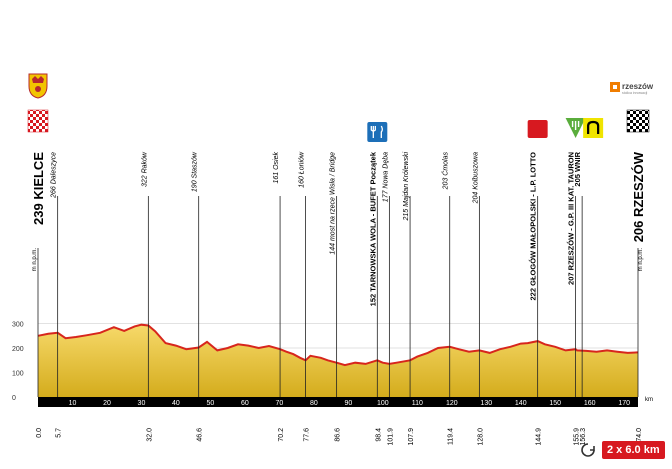 The width and height of the screenshot is (672, 469). Describe the element at coordinates (583, 437) in the screenshot. I see `km-label: 156.3` at that location.